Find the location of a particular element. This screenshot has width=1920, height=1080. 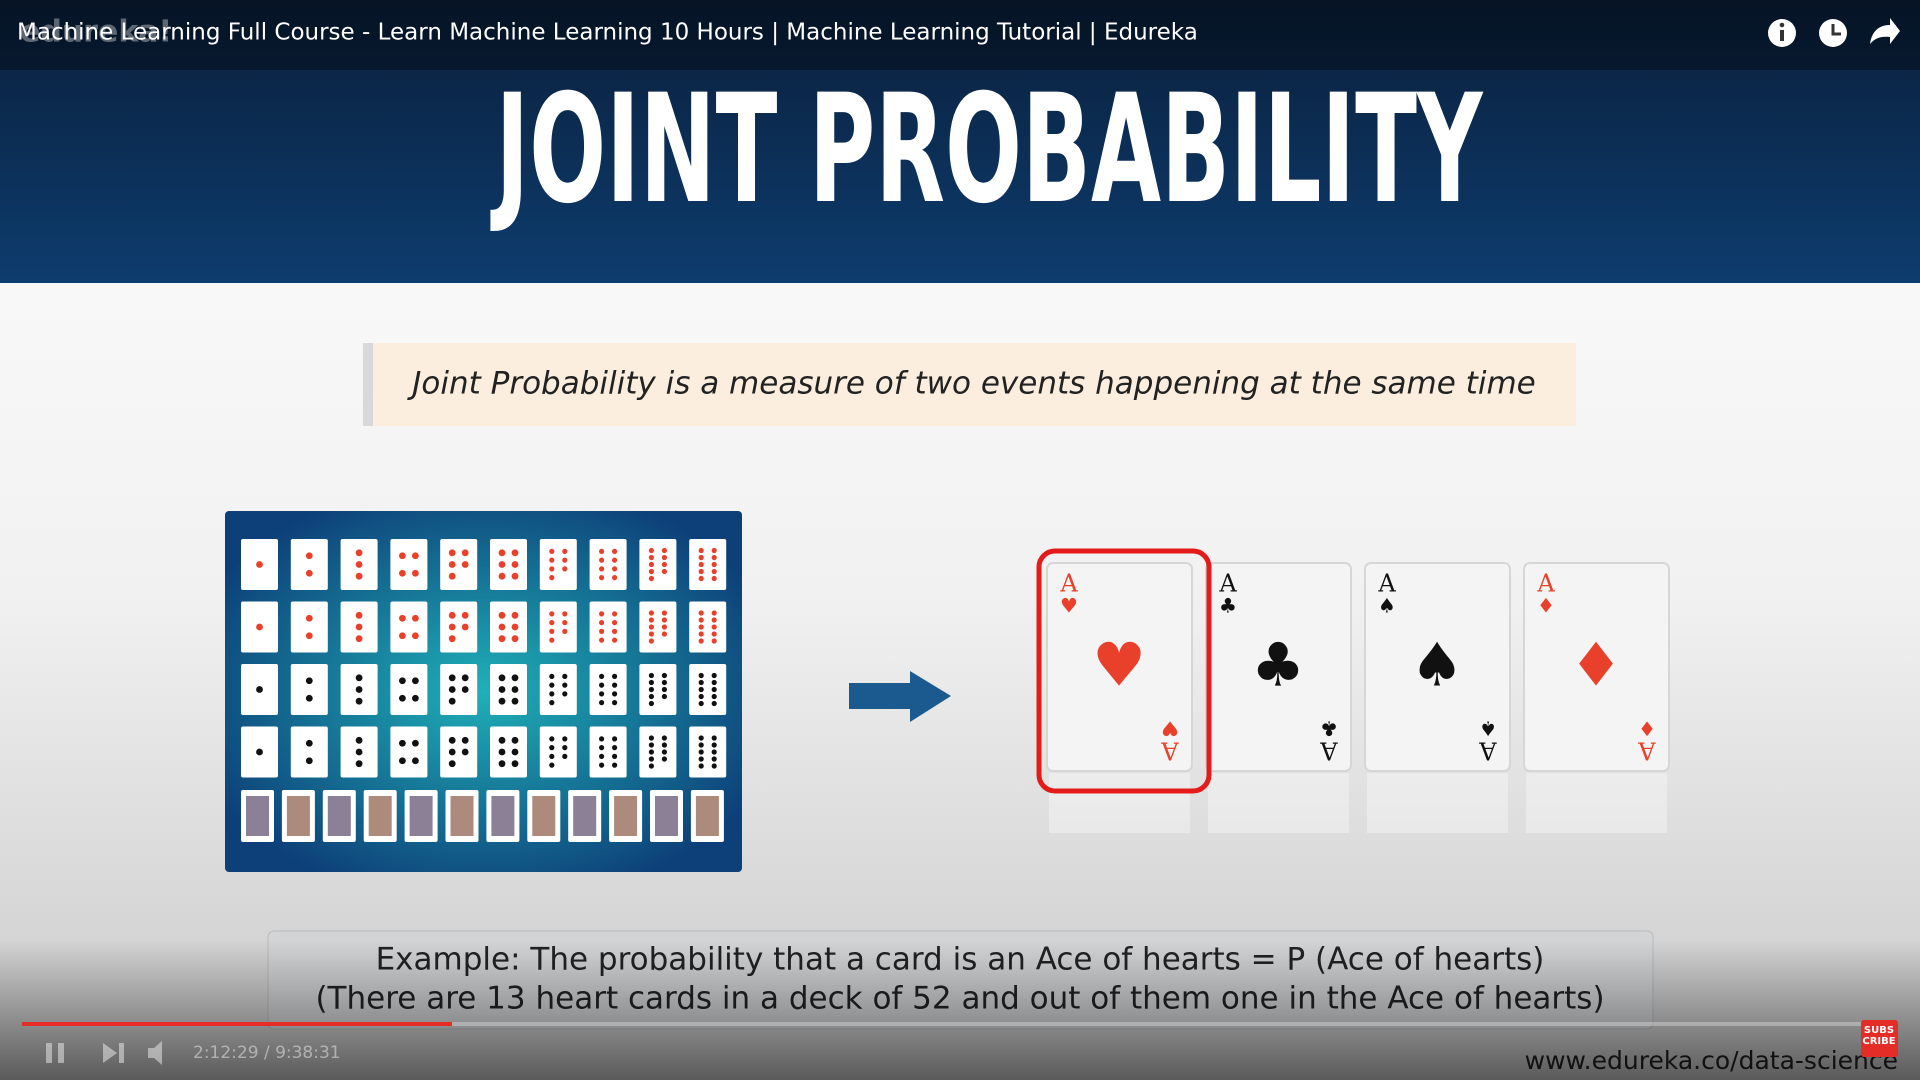

subscribe-text: CRIBE is located at coordinates (1878, 1041).